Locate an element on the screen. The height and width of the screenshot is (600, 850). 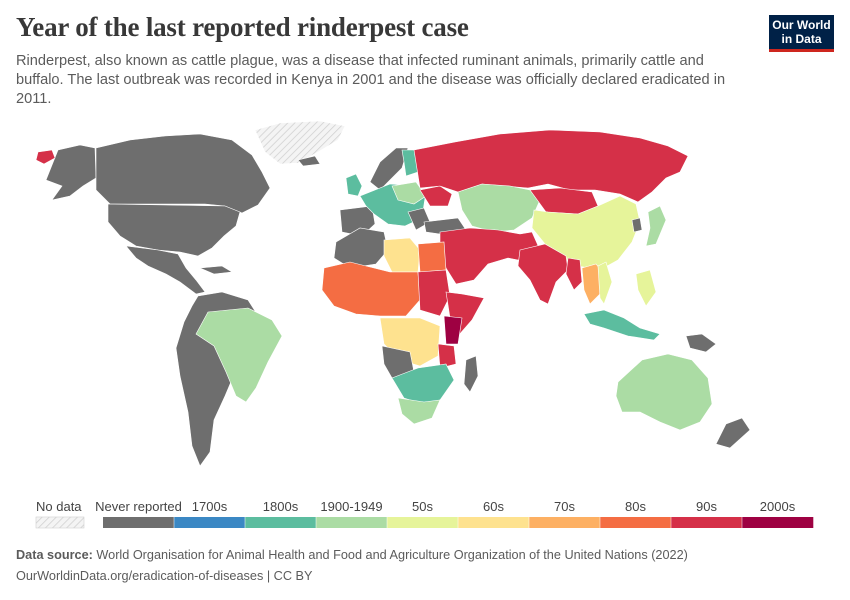
region-sudan is located at coordinates (434, 293).